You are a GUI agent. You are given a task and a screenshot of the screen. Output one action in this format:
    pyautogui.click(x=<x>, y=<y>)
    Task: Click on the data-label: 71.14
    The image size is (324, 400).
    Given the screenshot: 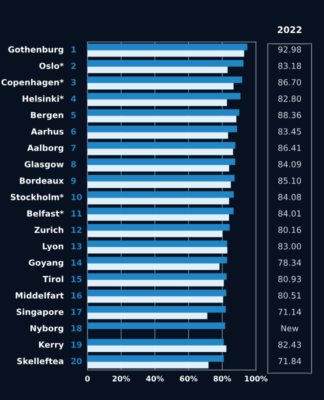 What is the action you would take?
    pyautogui.click(x=290, y=311)
    